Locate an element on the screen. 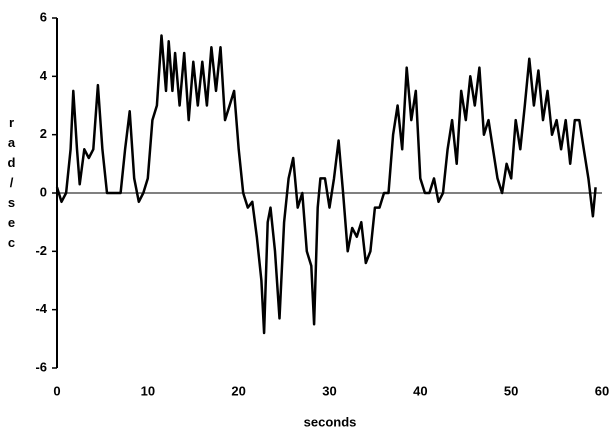 The width and height of the screenshot is (613, 433). y-tick-label: -2 is located at coordinates (41, 250).